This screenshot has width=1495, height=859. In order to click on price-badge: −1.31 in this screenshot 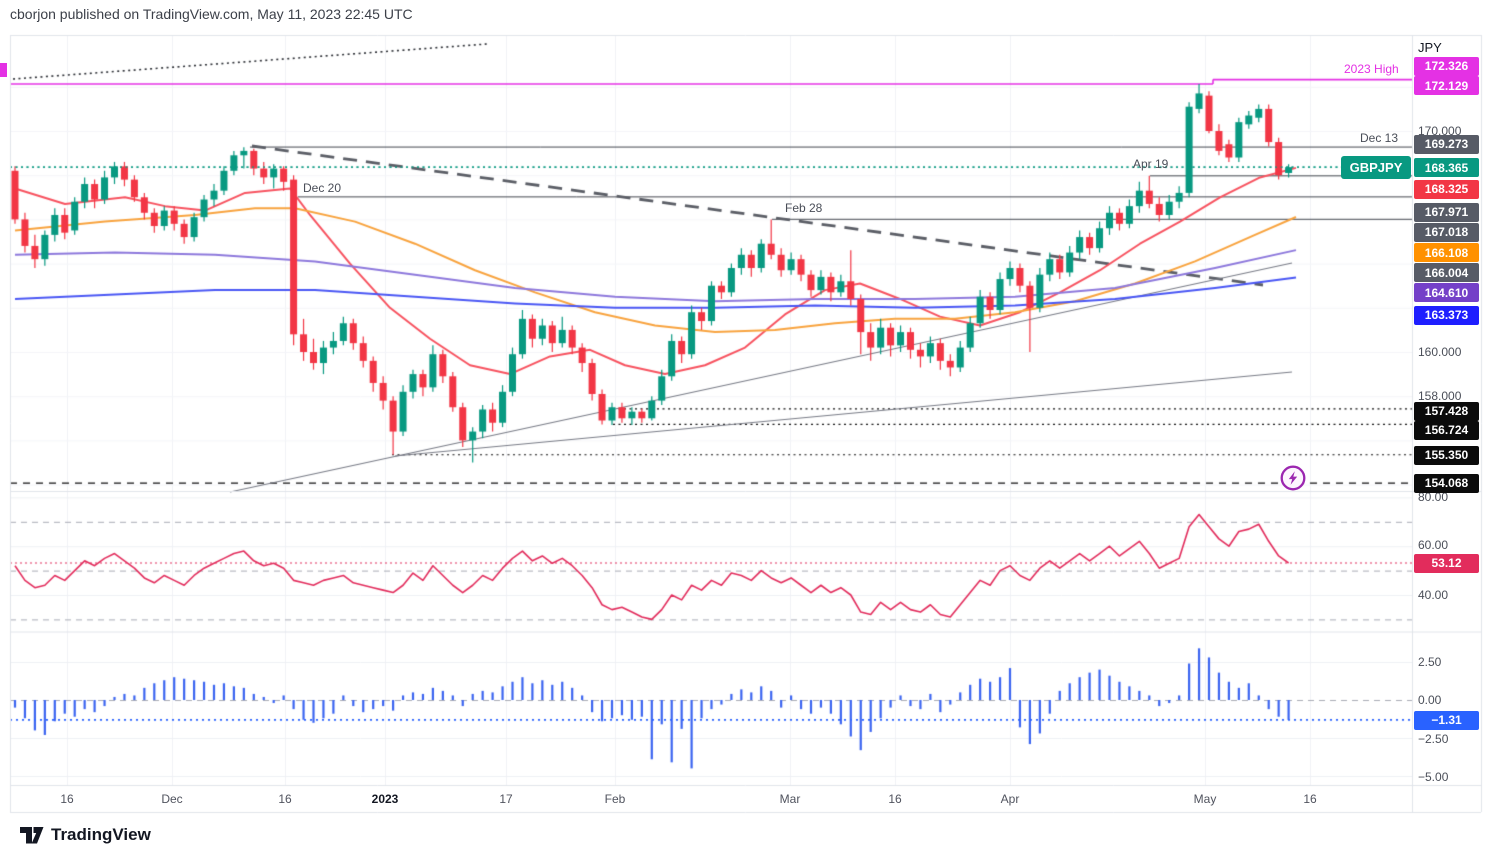, I will do `click(1446, 720)`.